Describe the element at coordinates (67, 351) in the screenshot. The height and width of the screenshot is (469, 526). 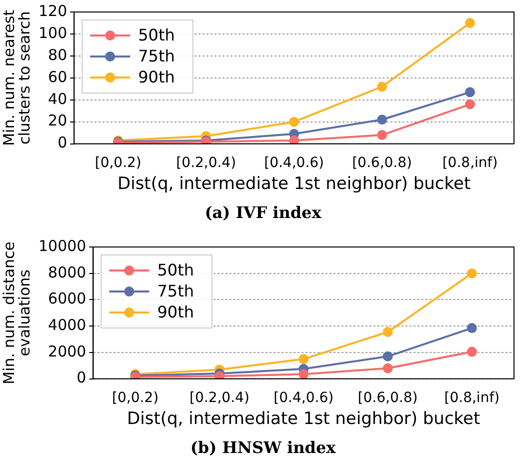
I see `y-tick-label: 2000` at that location.